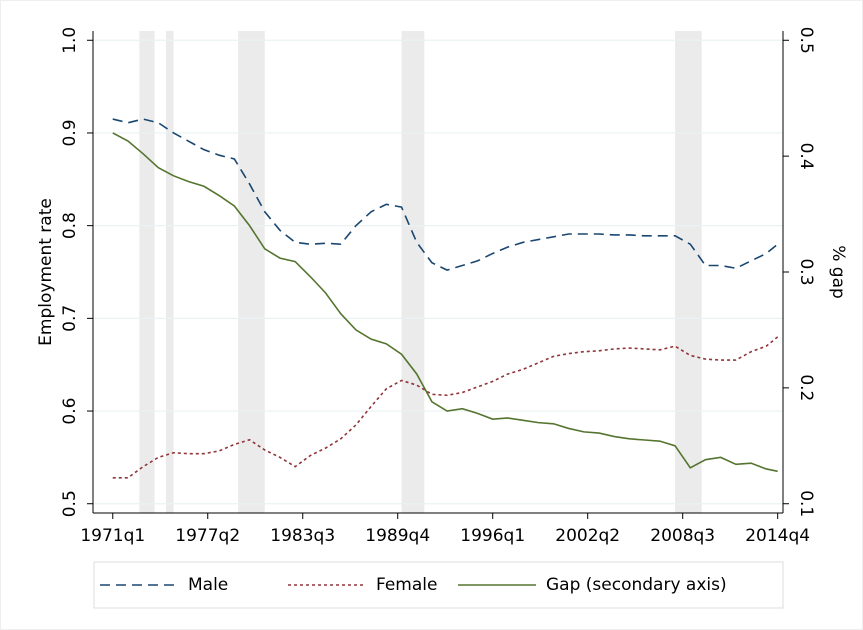 Image resolution: width=863 pixels, height=630 pixels. I want to click on y2-tick-label: 0.4, so click(806, 156).